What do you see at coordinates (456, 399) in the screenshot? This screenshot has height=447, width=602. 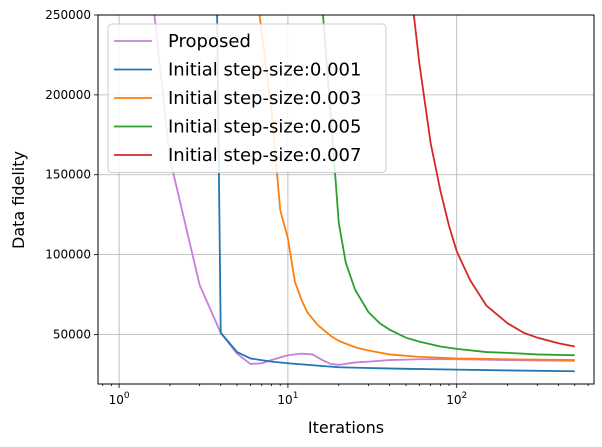 I see `x-tick-label: 10²` at bounding box center [456, 399].